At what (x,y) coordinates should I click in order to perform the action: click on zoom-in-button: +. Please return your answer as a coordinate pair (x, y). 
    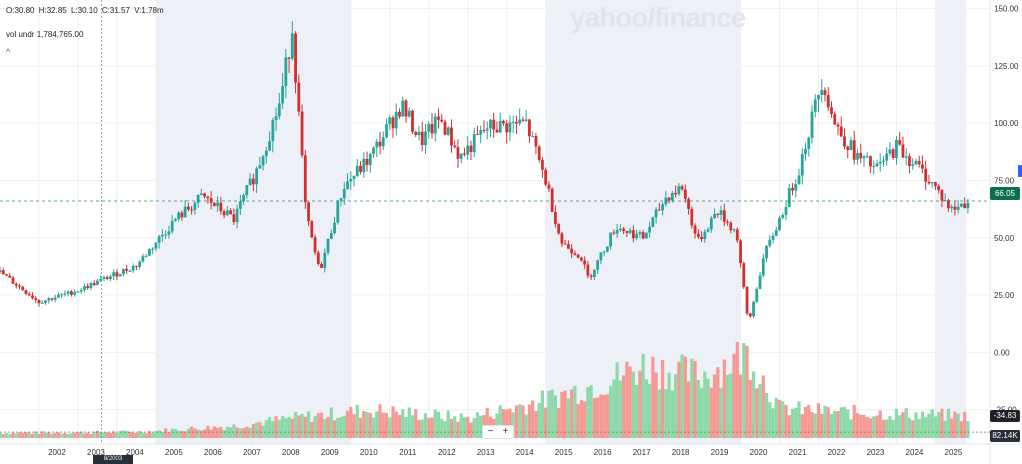
    Looking at the image, I should click on (505, 431).